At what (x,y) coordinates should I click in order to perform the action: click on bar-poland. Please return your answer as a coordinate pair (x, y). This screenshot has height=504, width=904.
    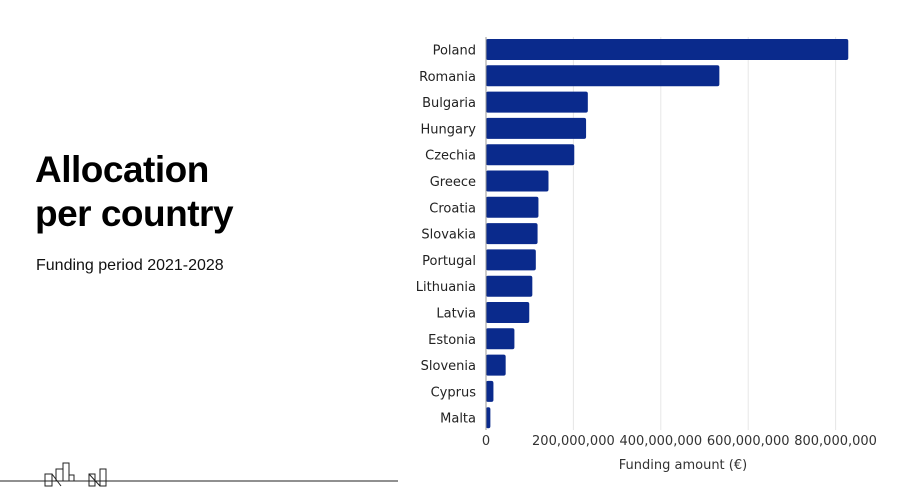
    Looking at the image, I should click on (667, 49).